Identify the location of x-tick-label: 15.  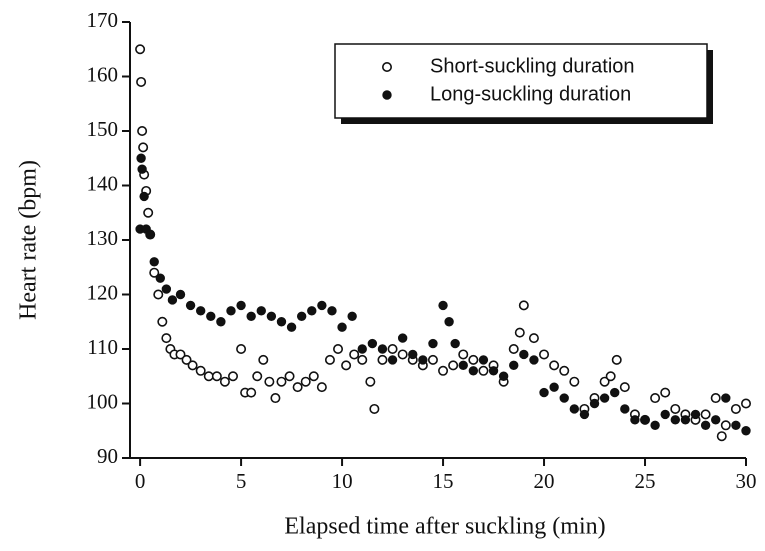
(443, 481).